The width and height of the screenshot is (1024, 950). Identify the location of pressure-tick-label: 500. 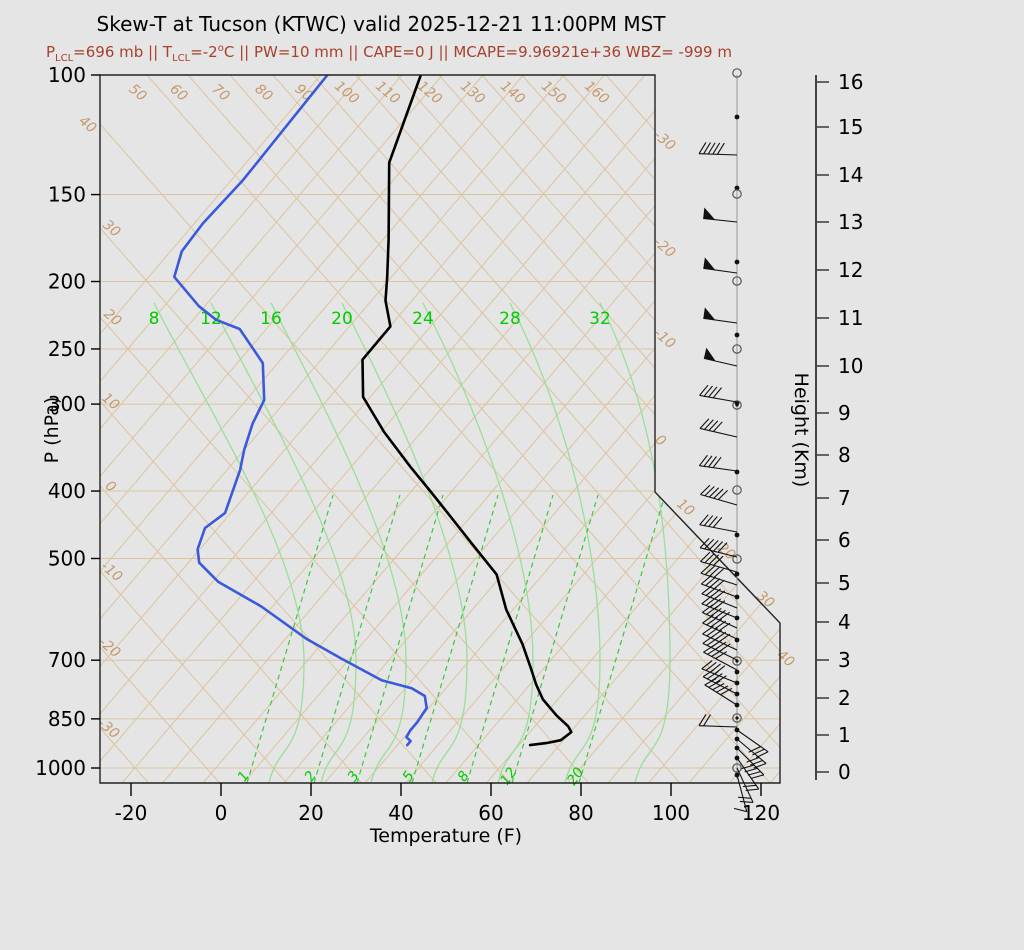
(67, 558).